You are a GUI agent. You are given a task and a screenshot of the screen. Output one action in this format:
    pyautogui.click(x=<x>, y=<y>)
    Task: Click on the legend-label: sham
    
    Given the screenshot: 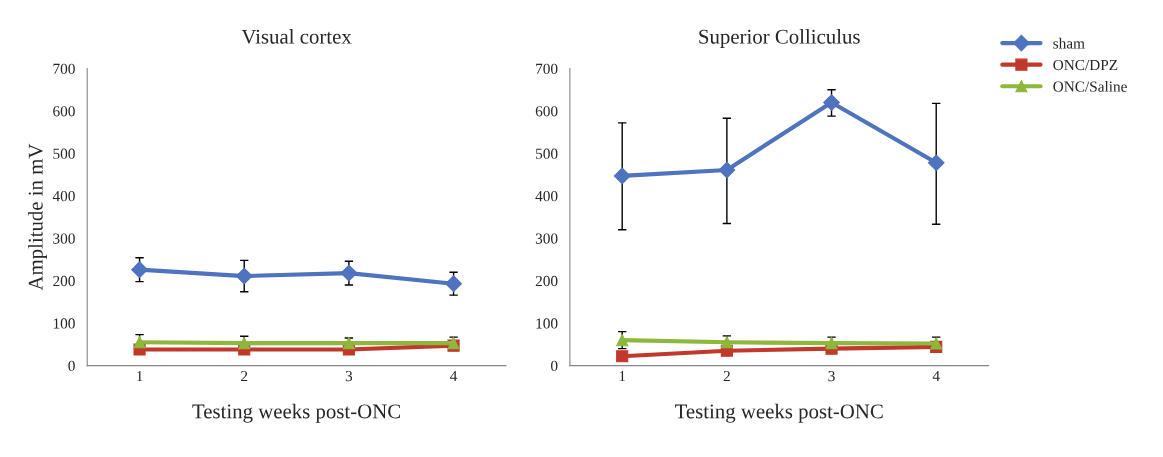 What is the action you would take?
    pyautogui.click(x=1069, y=43)
    